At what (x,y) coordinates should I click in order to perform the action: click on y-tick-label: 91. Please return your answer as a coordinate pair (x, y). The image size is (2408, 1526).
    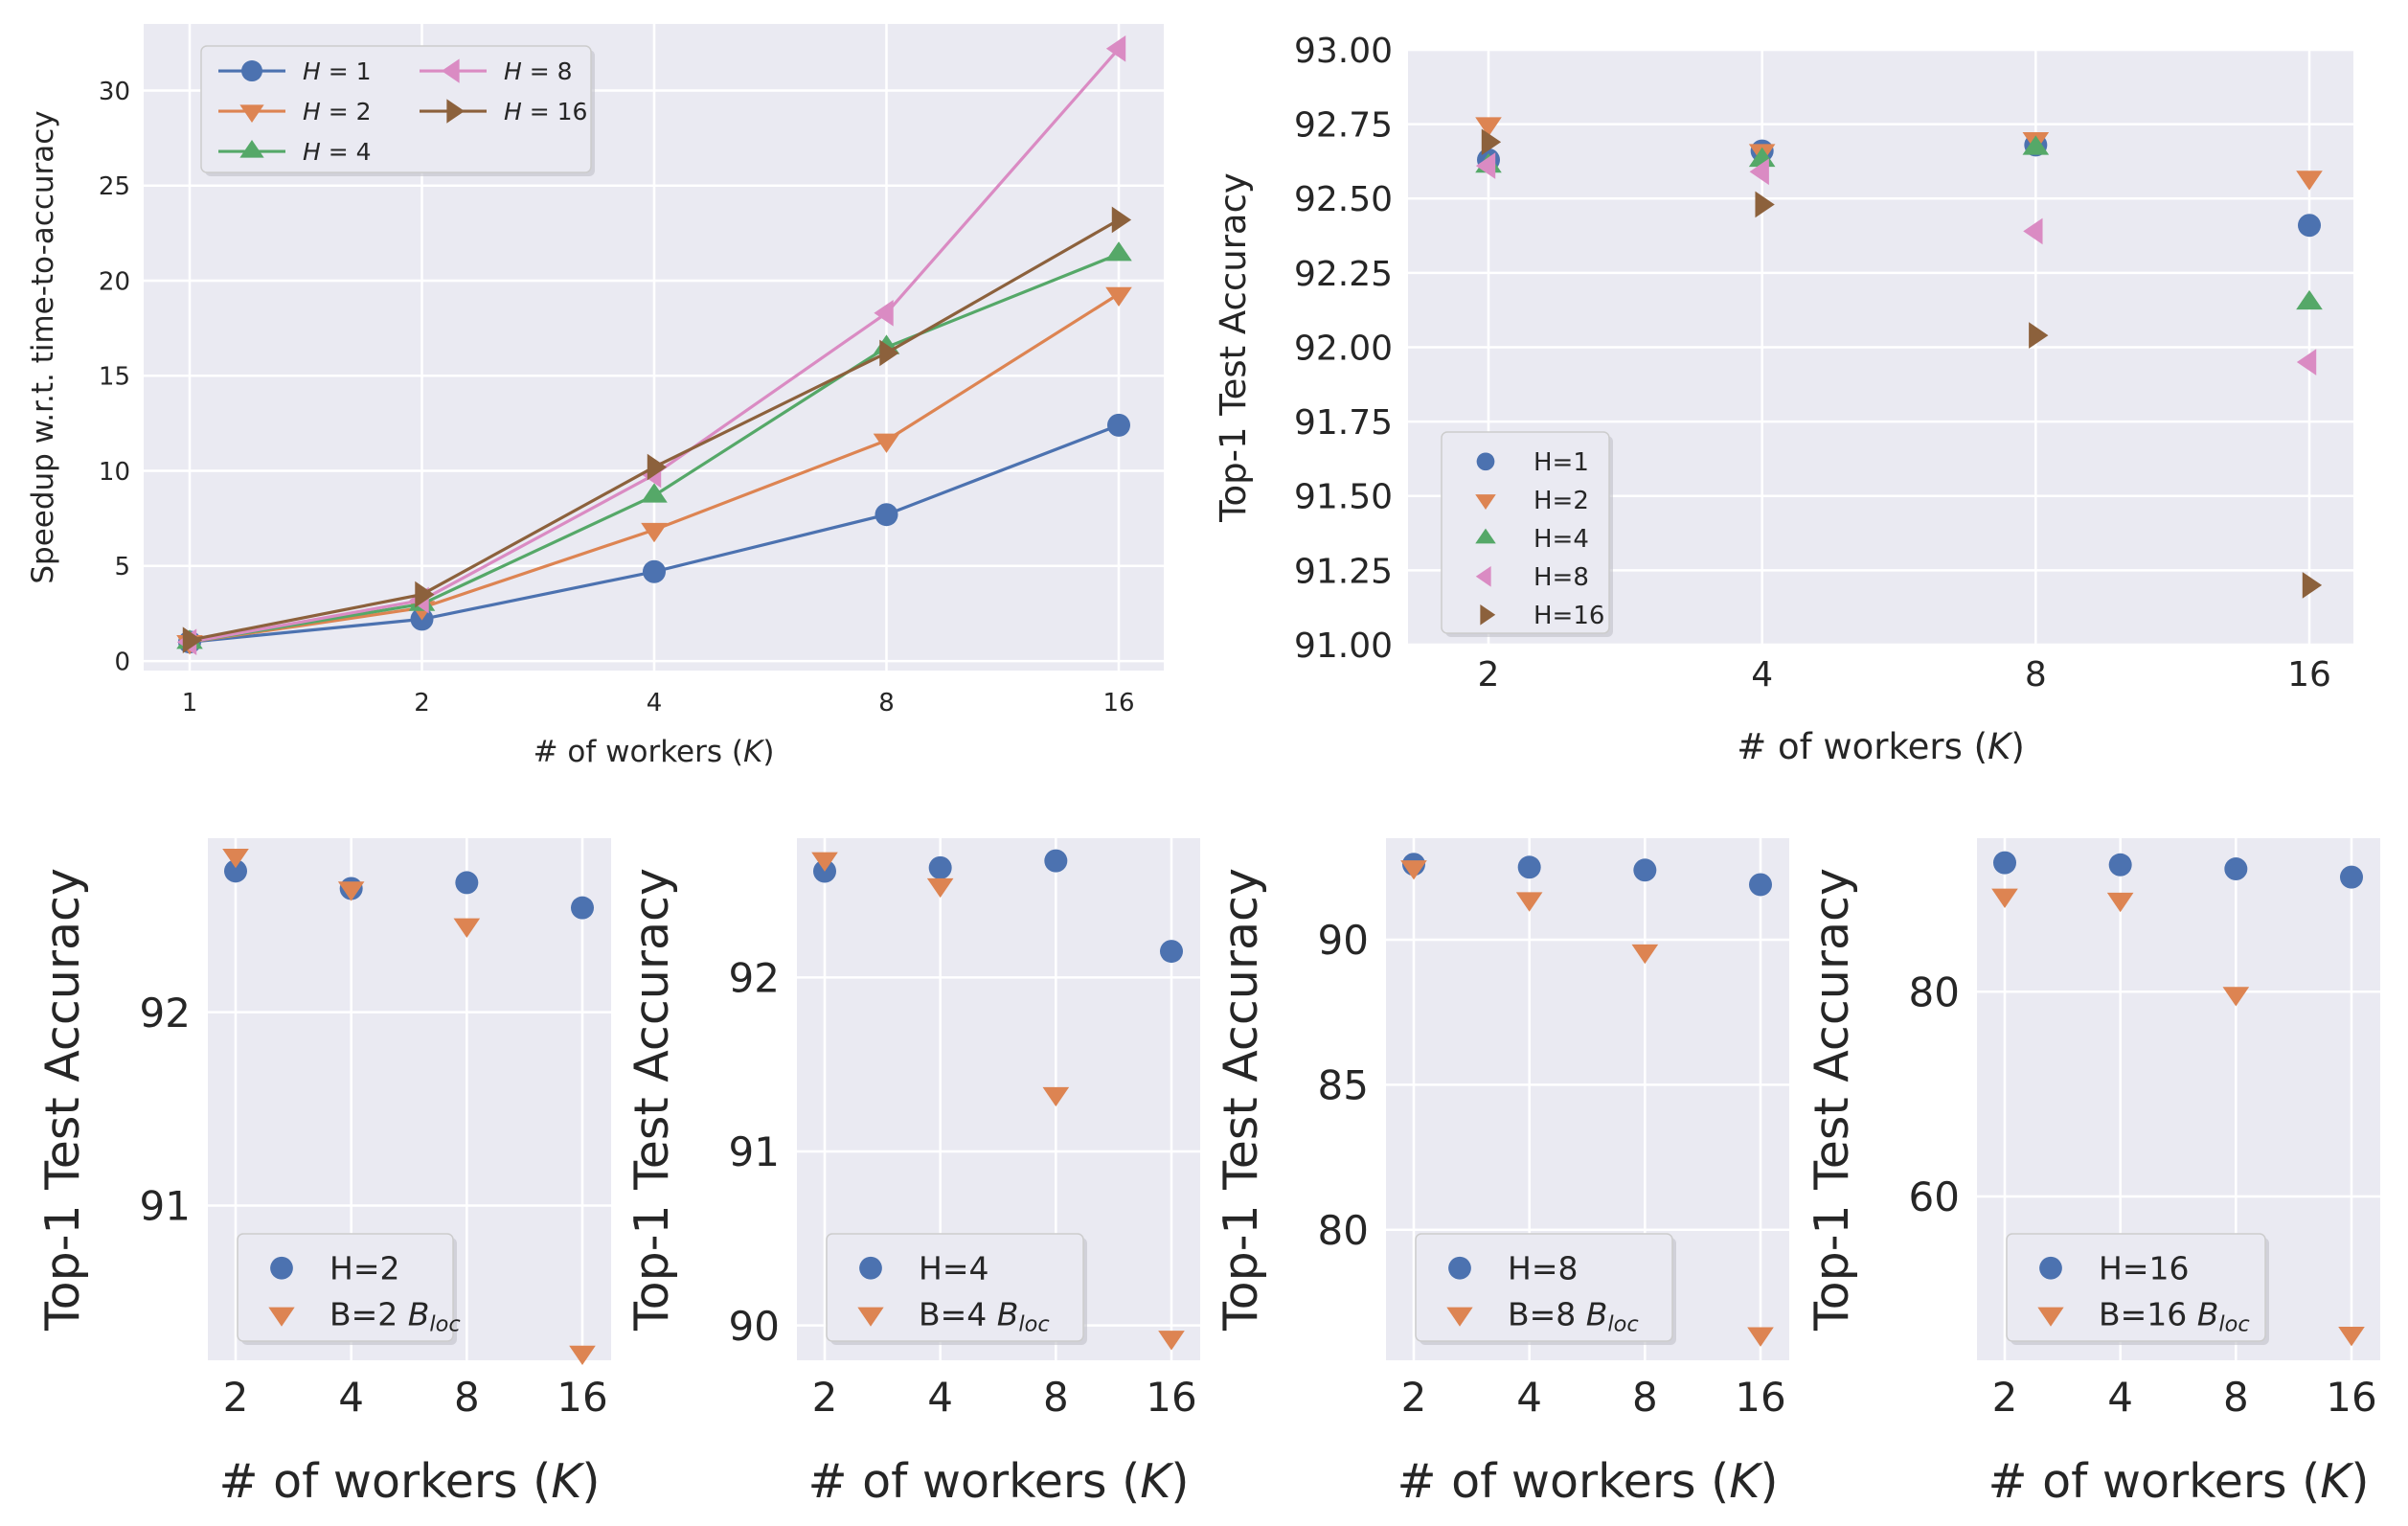
    Looking at the image, I should click on (165, 1206).